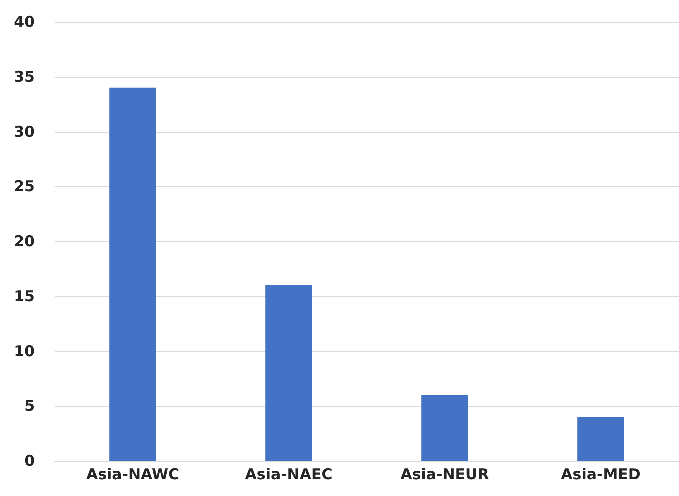 The height and width of the screenshot is (496, 679). Describe the element at coordinates (445, 475) in the screenshot. I see `x-tick-label: Asia-NEUR` at that location.